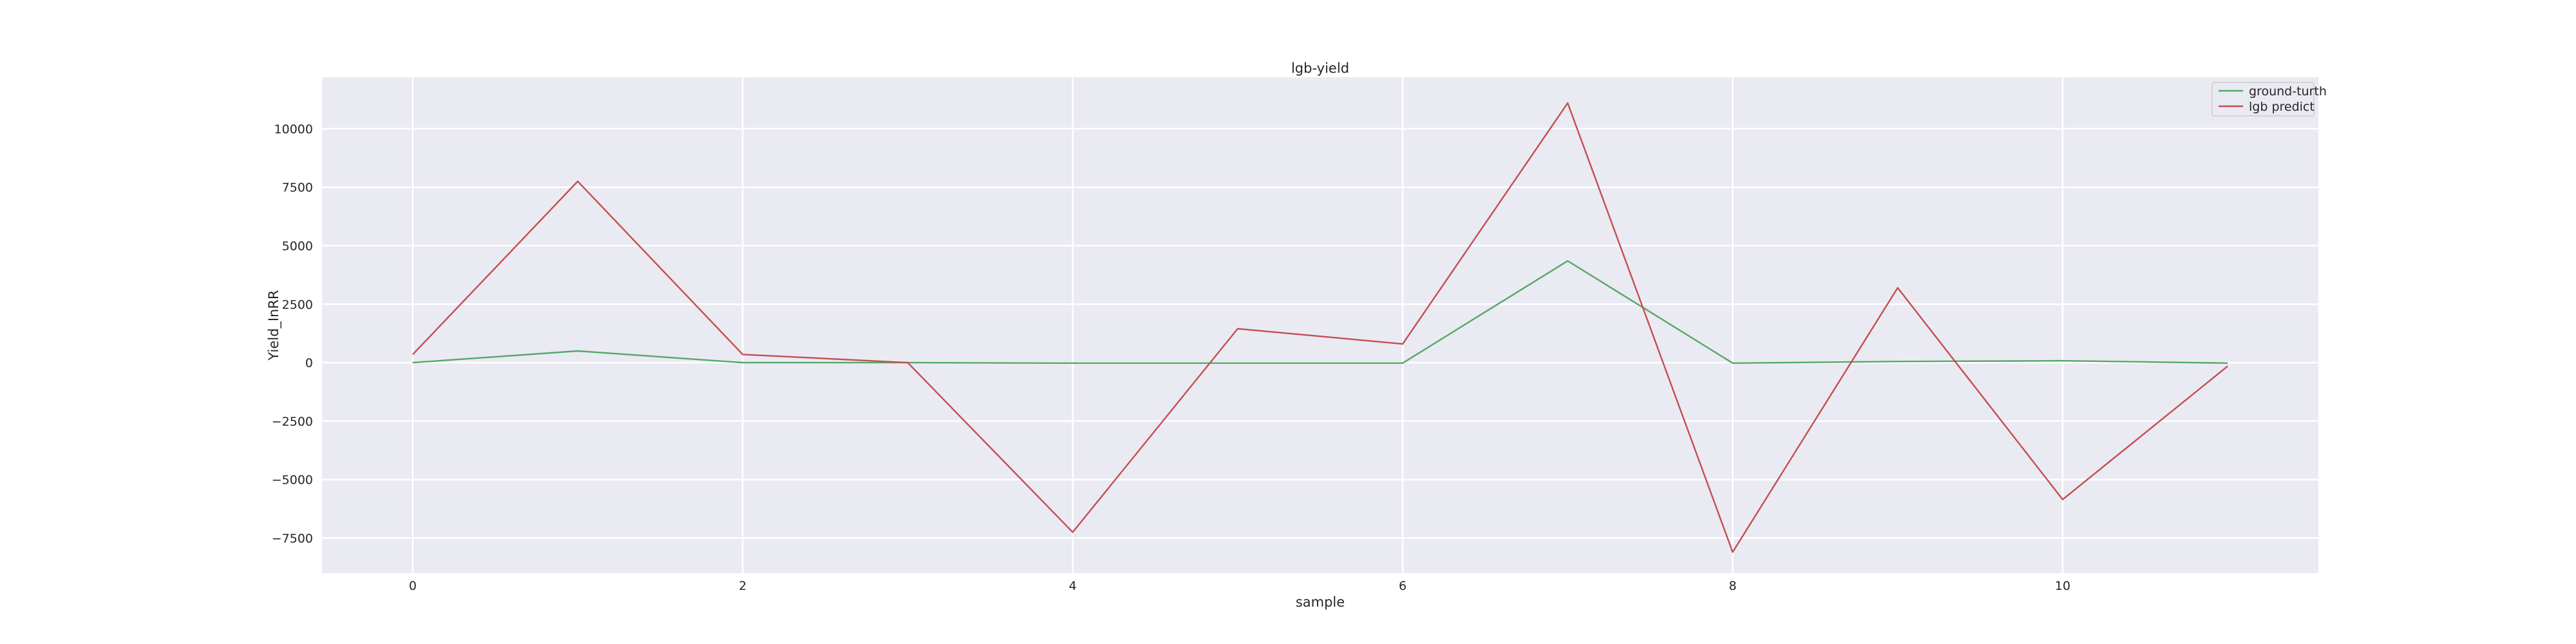  I want to click on y-tick-label: 5000, so click(297, 247).